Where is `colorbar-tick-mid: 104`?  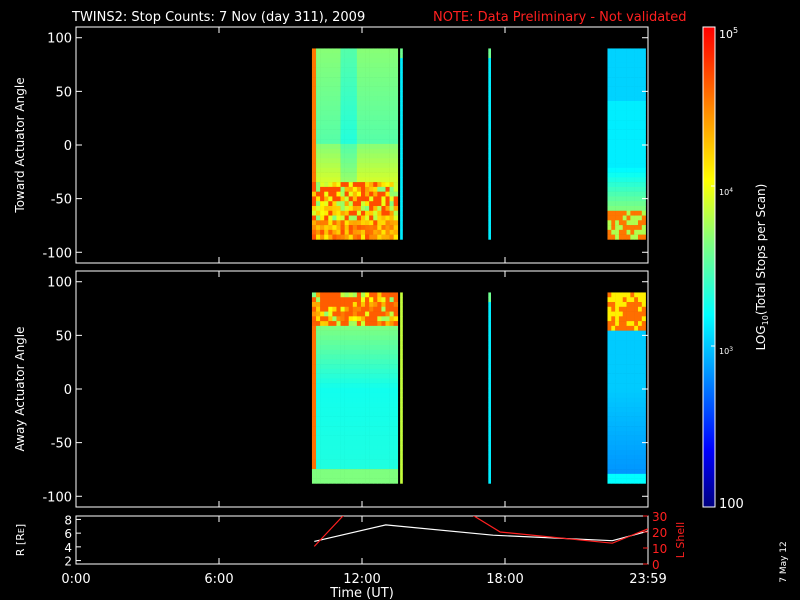
colorbar-tick-mid: 104 is located at coordinates (726, 192).